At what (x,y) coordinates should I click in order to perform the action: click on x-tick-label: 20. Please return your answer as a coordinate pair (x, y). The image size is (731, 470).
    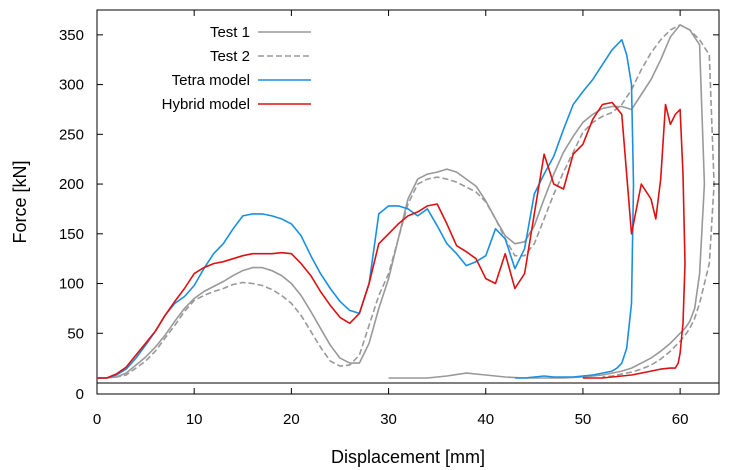
    Looking at the image, I should click on (291, 419).